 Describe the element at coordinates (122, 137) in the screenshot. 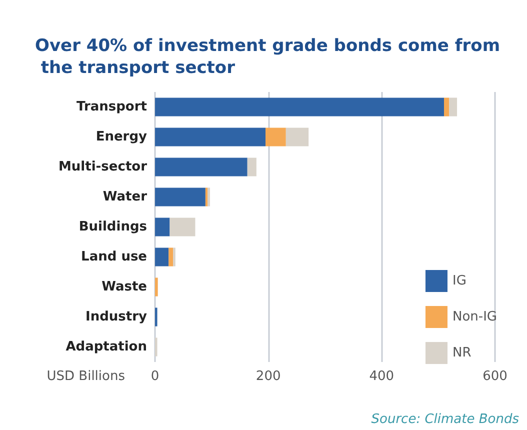

I see `y-tick-label: Energy` at that location.